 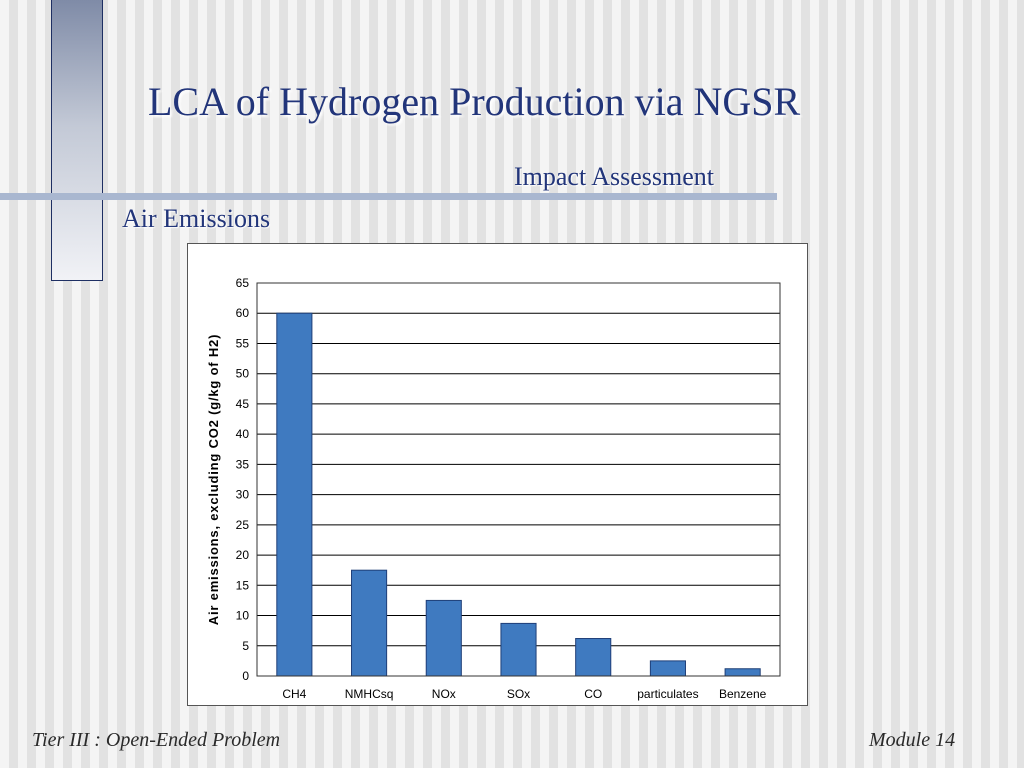 What do you see at coordinates (369, 623) in the screenshot?
I see `bar-nmhcsq` at bounding box center [369, 623].